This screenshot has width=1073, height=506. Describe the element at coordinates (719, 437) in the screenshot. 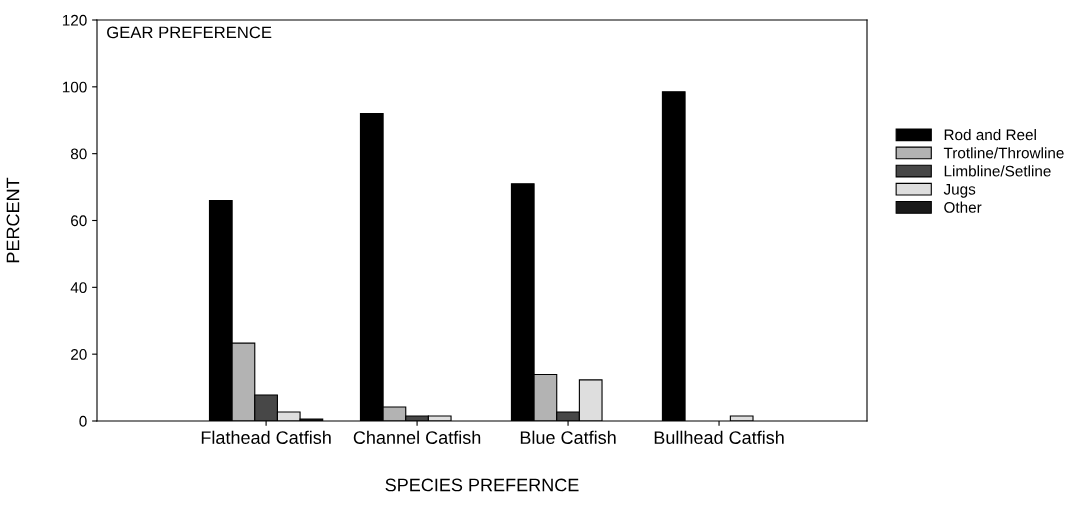

I see `x-tick-label: Bullhead Catfish` at that location.